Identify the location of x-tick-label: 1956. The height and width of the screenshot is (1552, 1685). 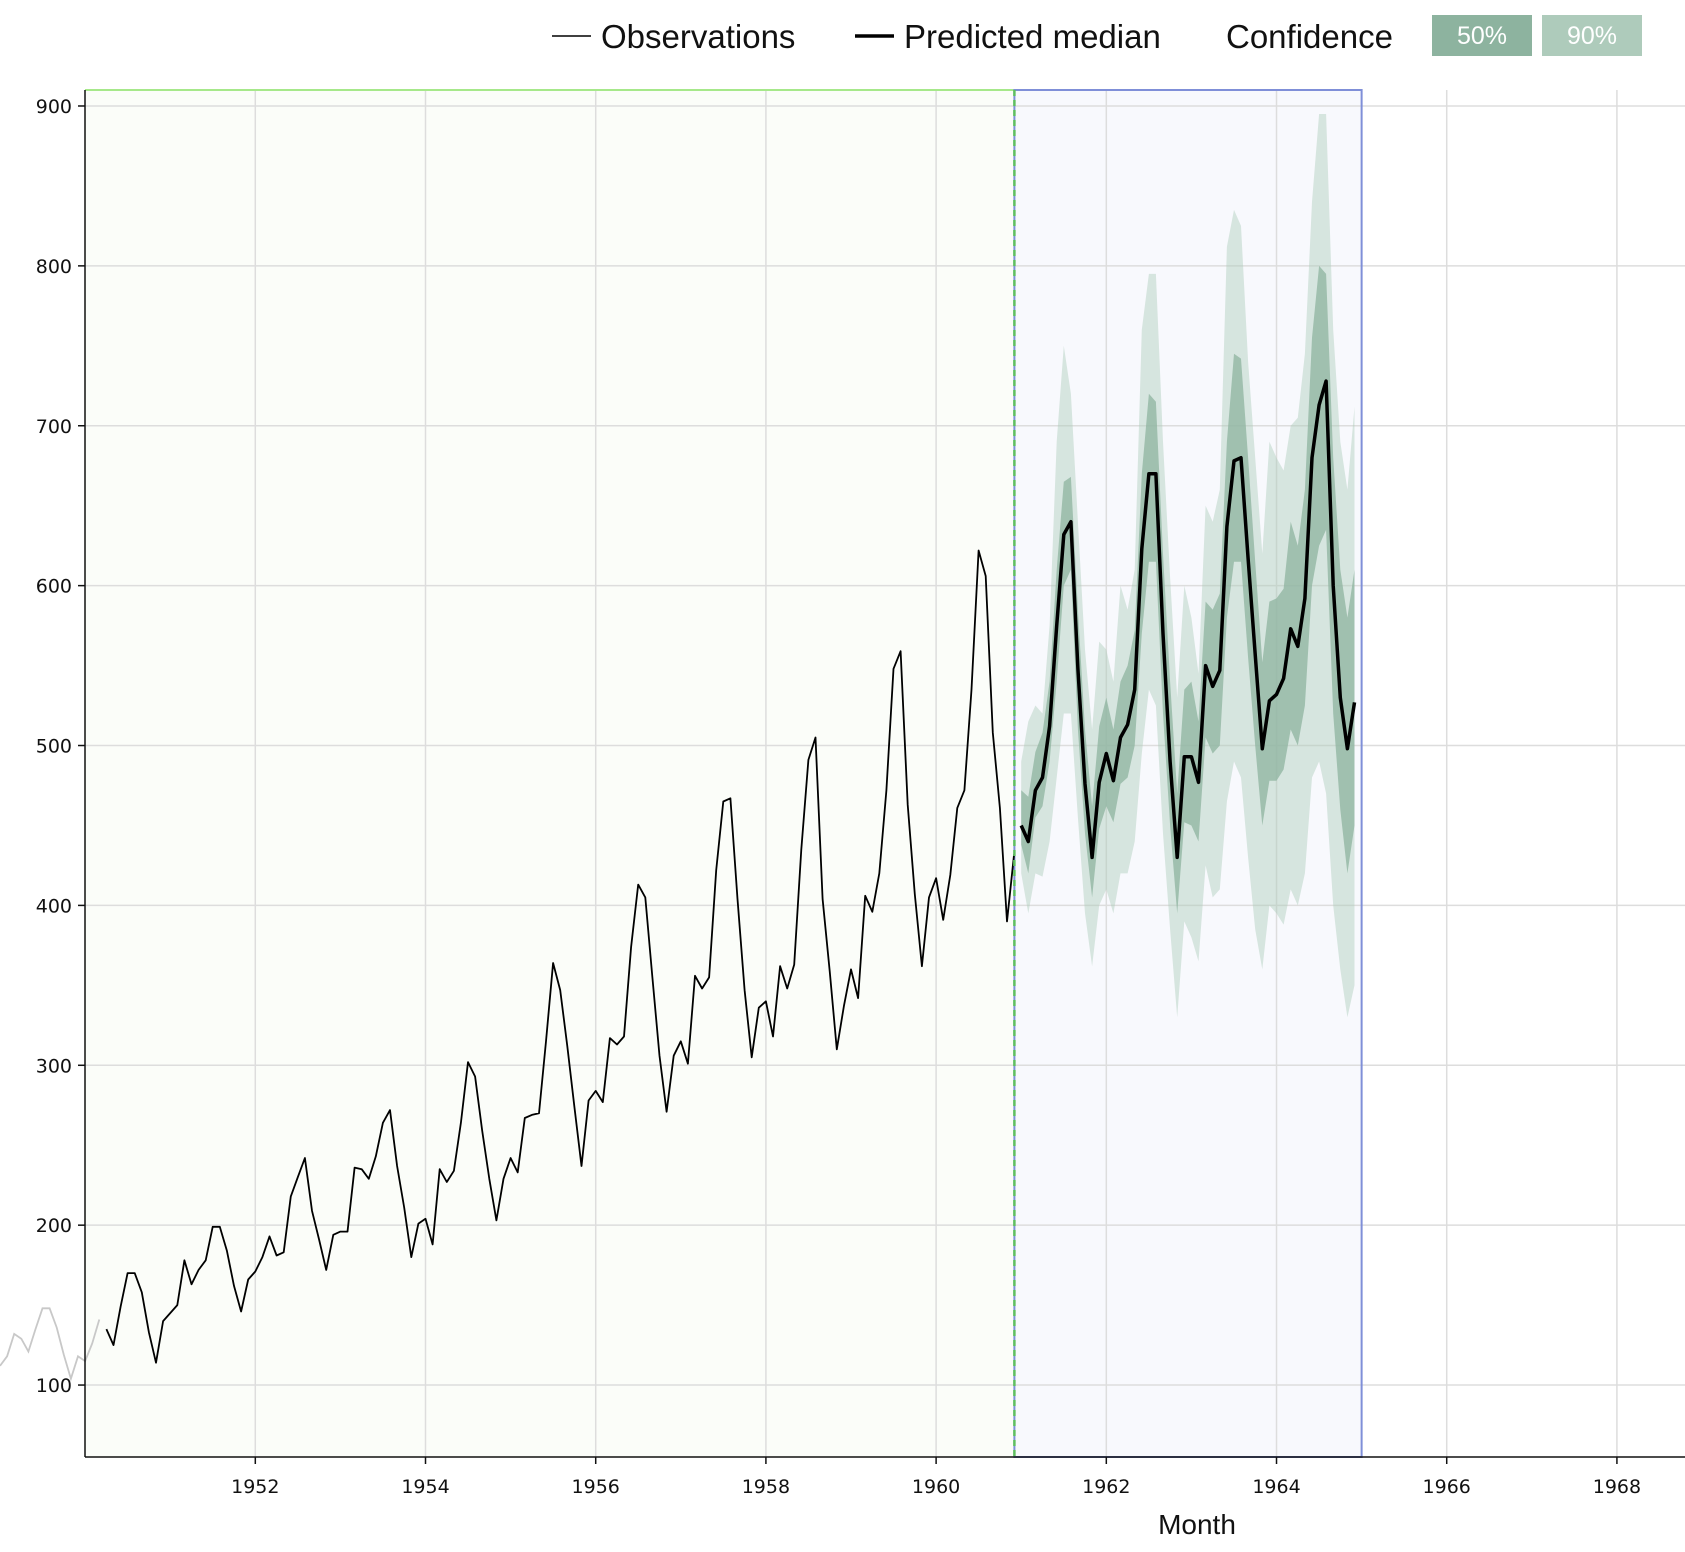
(596, 1487).